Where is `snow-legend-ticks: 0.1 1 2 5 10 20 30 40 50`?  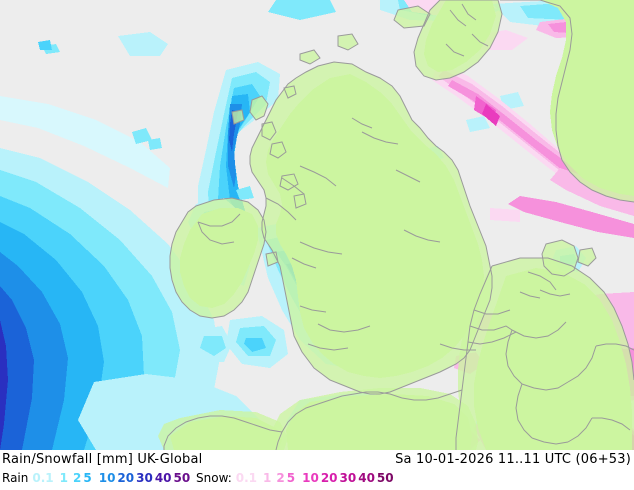 snow-legend-ticks: 0.1 1 2 5 10 20 30 40 50 is located at coordinates (316, 478).